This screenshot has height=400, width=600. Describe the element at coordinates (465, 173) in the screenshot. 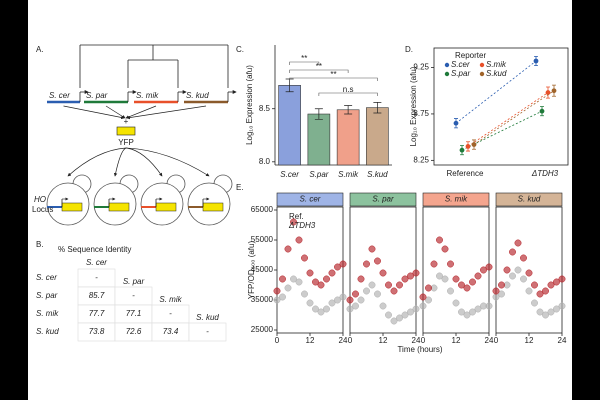

I see `x-tick-label: Reference` at that location.